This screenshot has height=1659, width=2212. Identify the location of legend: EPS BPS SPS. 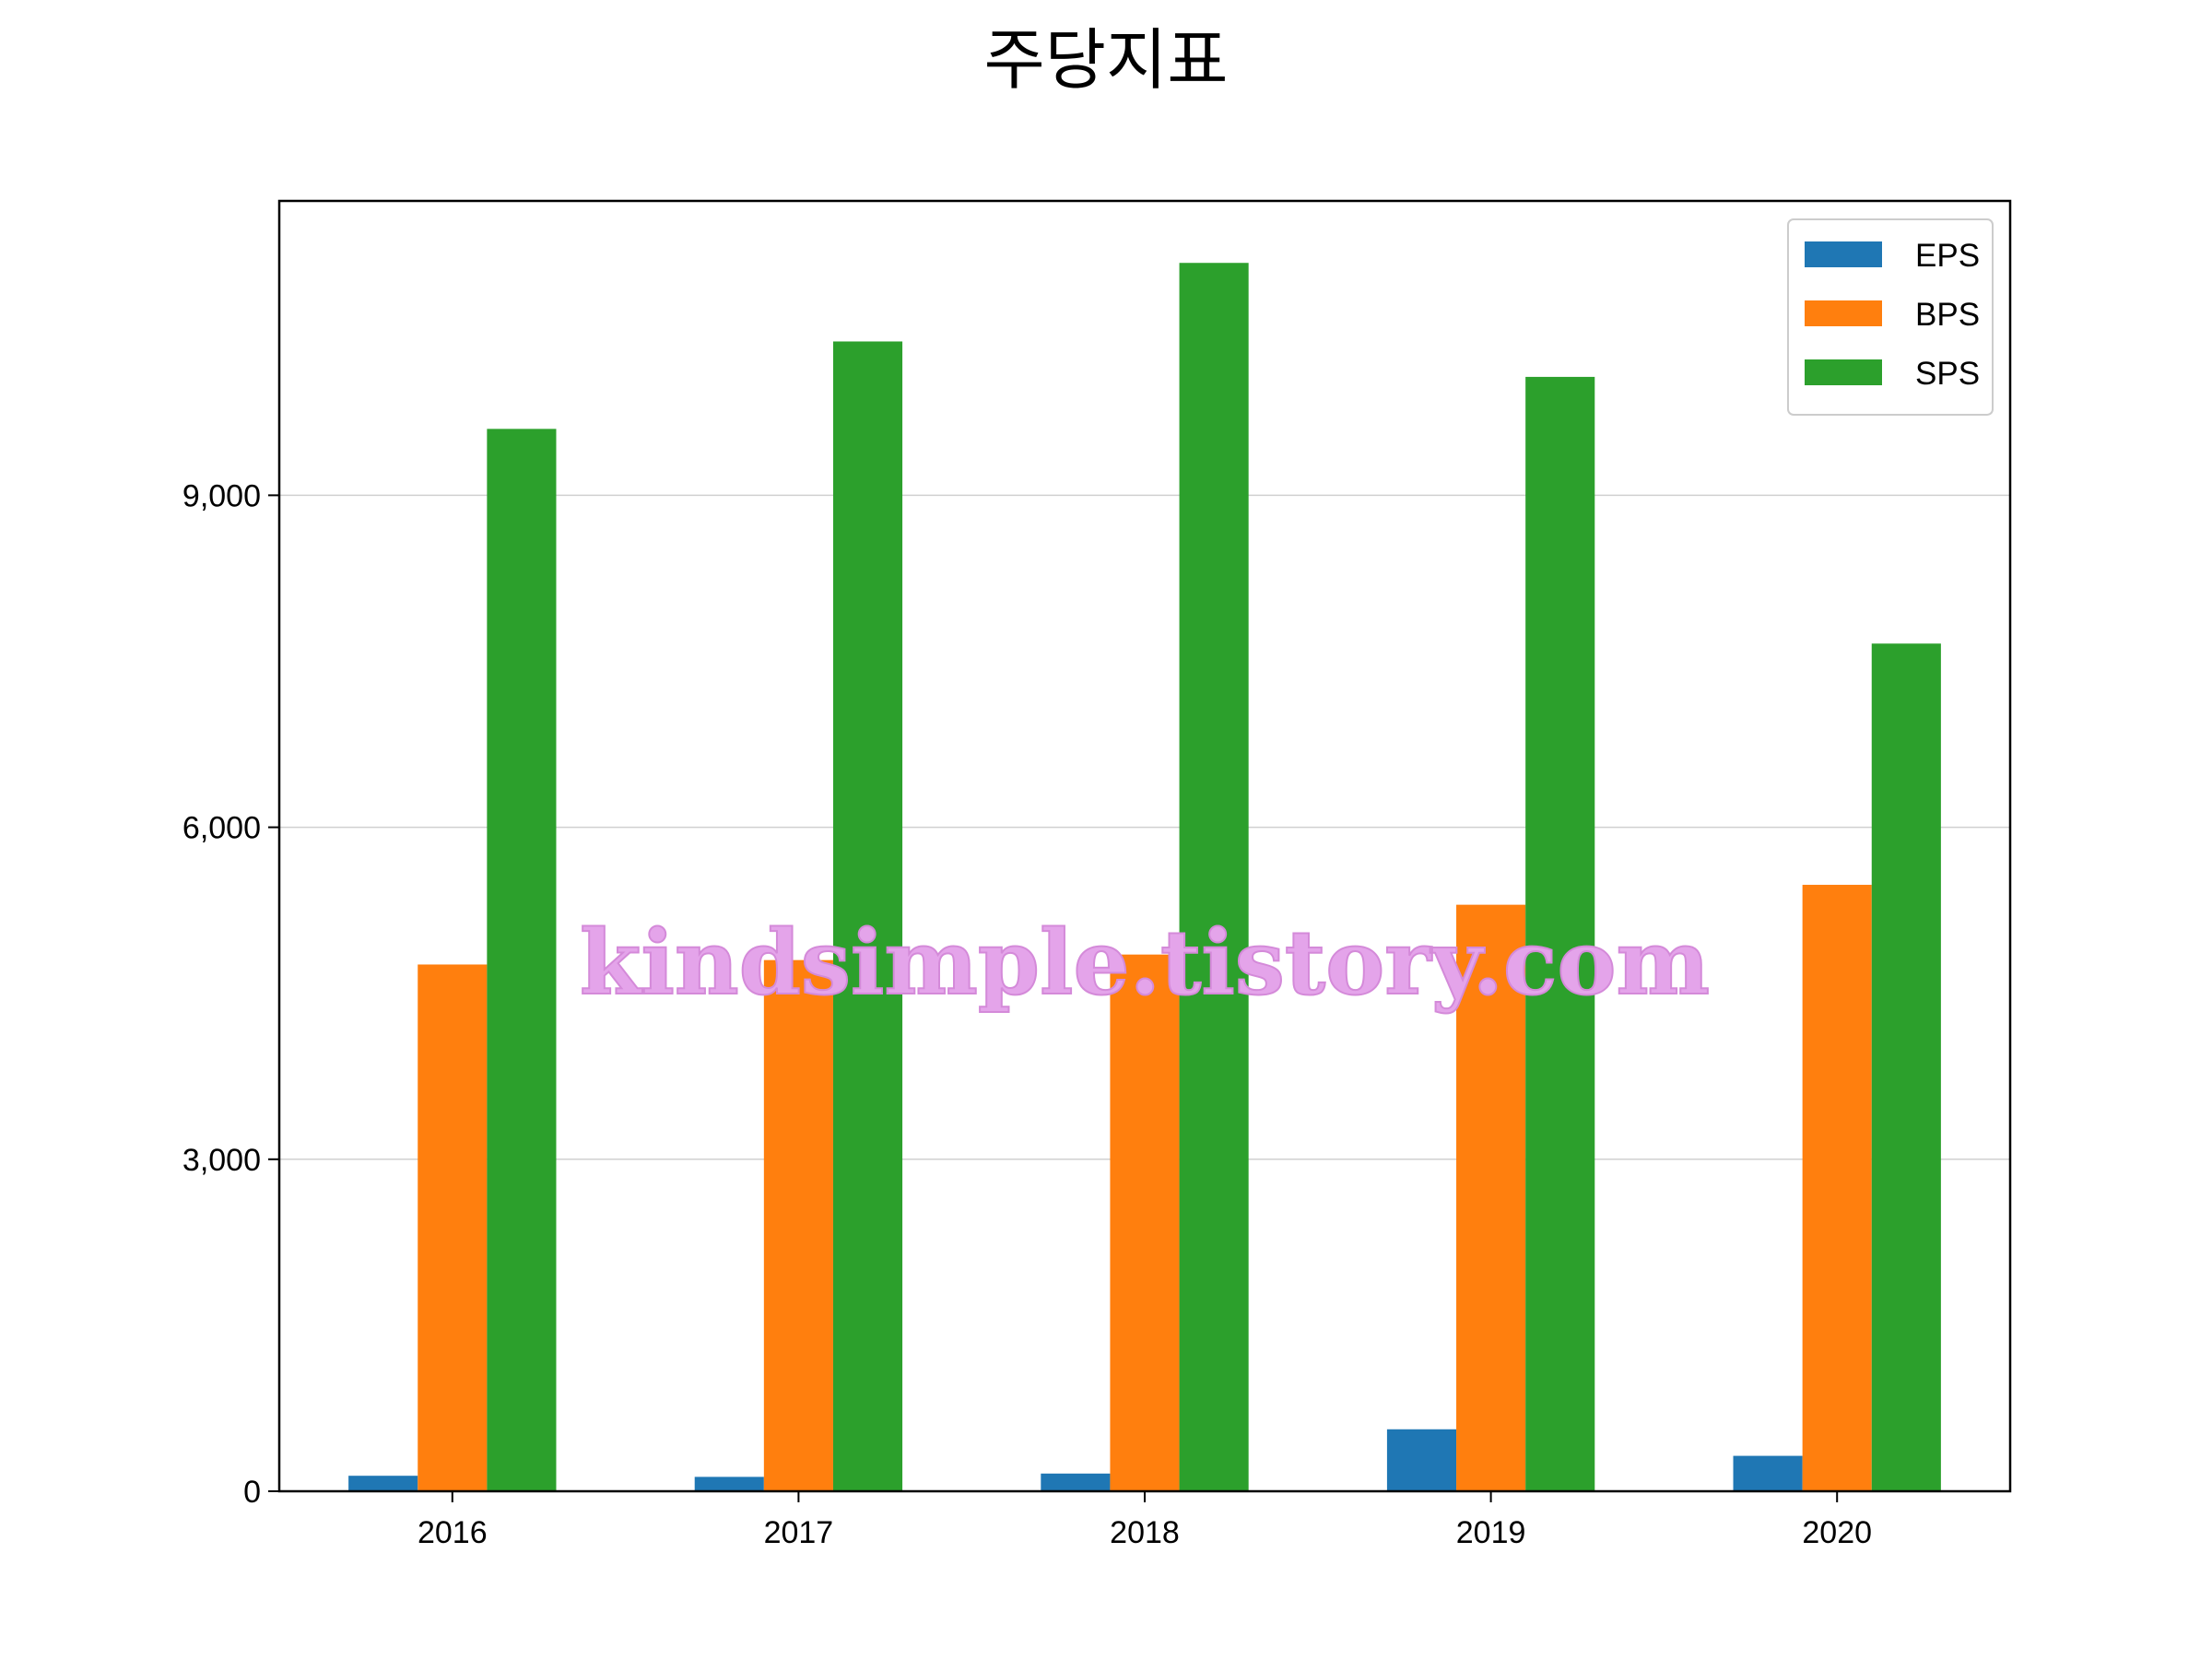
(1890, 317).